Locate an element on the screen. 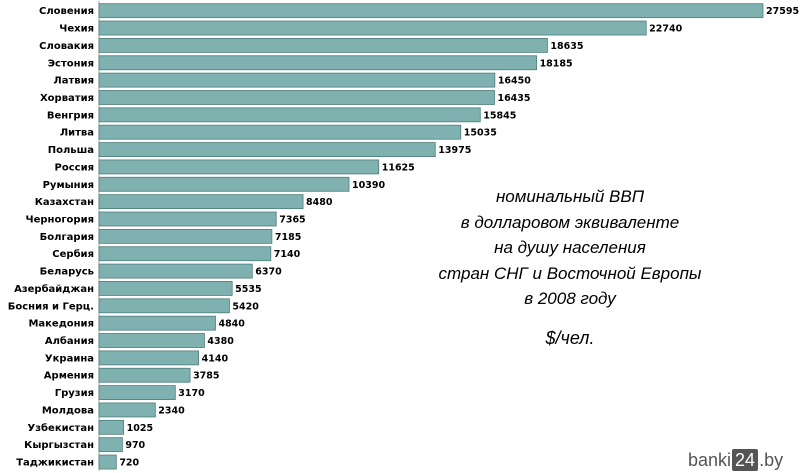 This screenshot has width=800, height=473. value-label: 11625 is located at coordinates (398, 167).